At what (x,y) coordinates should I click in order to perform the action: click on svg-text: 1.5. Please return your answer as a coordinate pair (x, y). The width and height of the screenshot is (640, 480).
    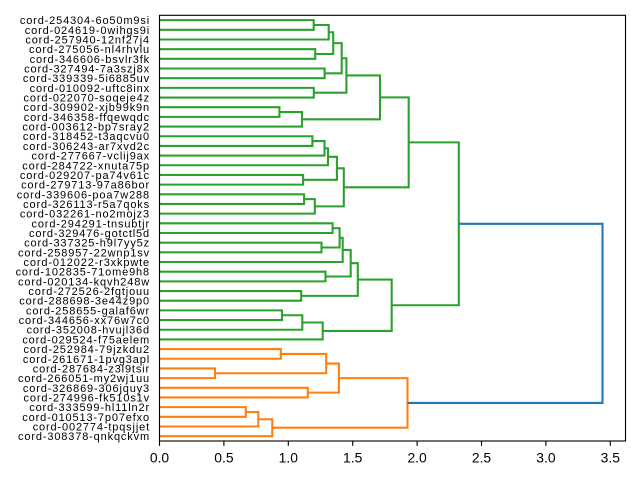
    Looking at the image, I should click on (353, 457).